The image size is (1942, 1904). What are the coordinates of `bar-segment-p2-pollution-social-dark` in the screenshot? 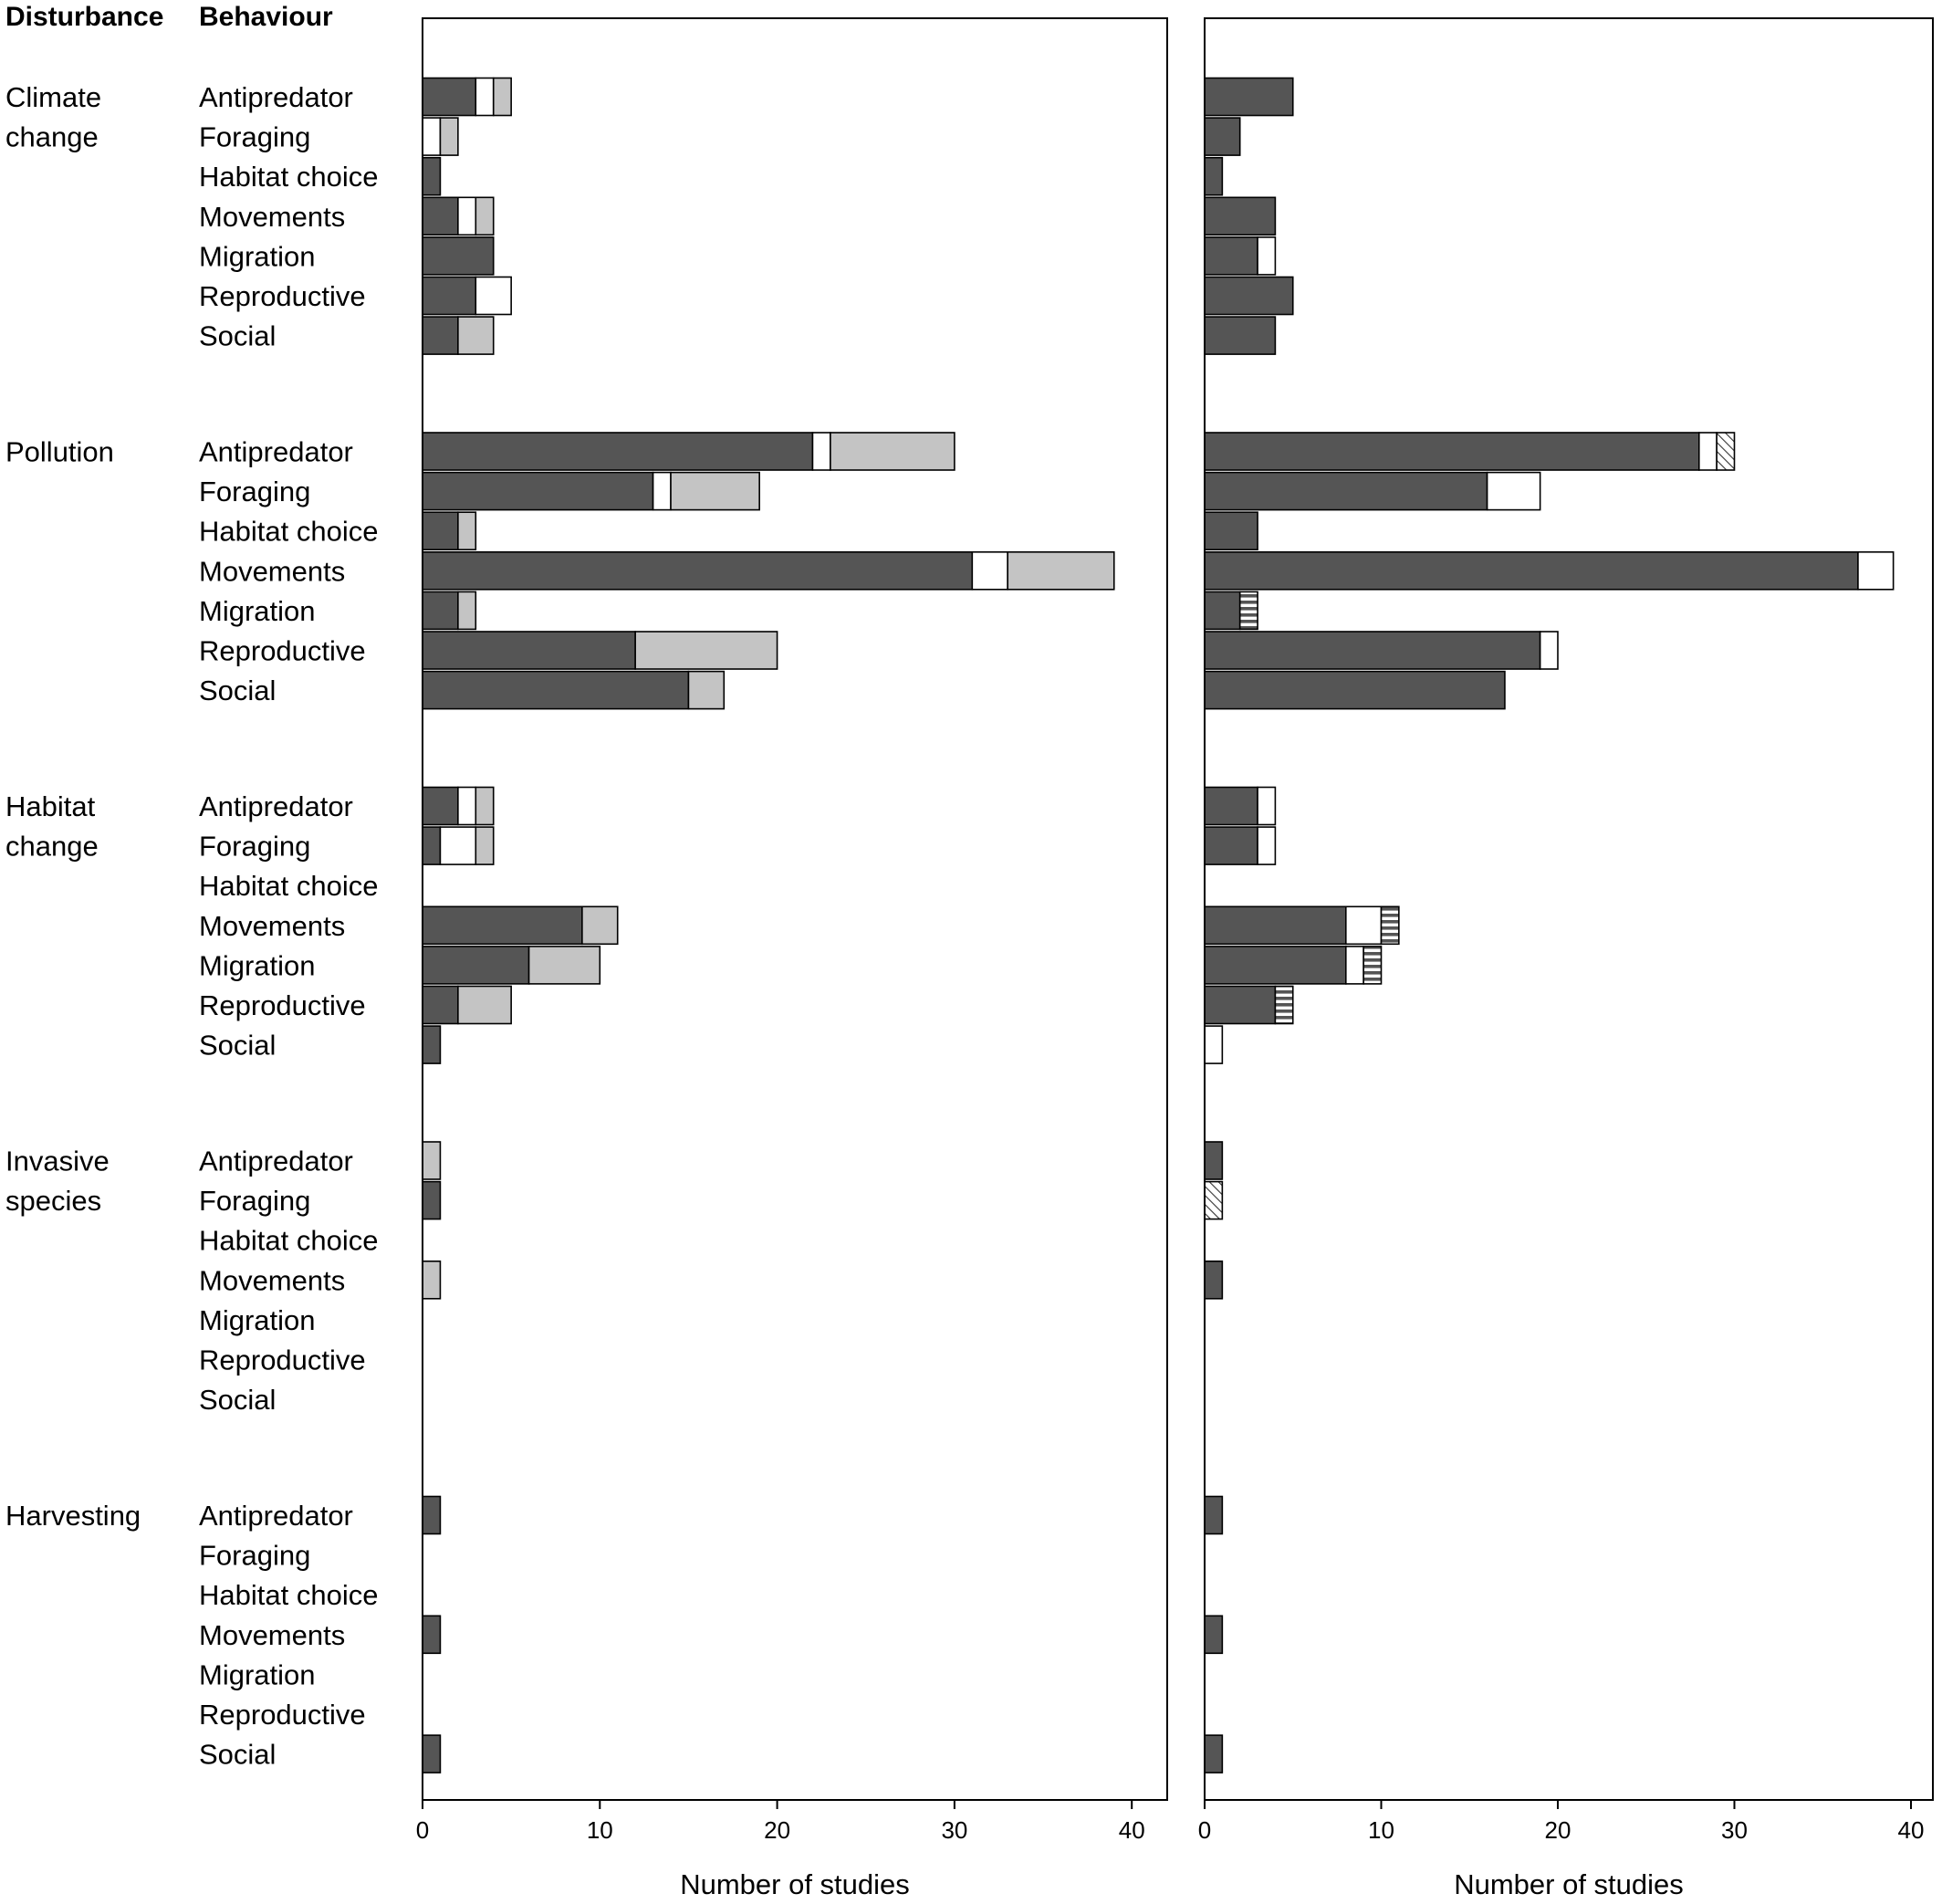 It's located at (1355, 690).